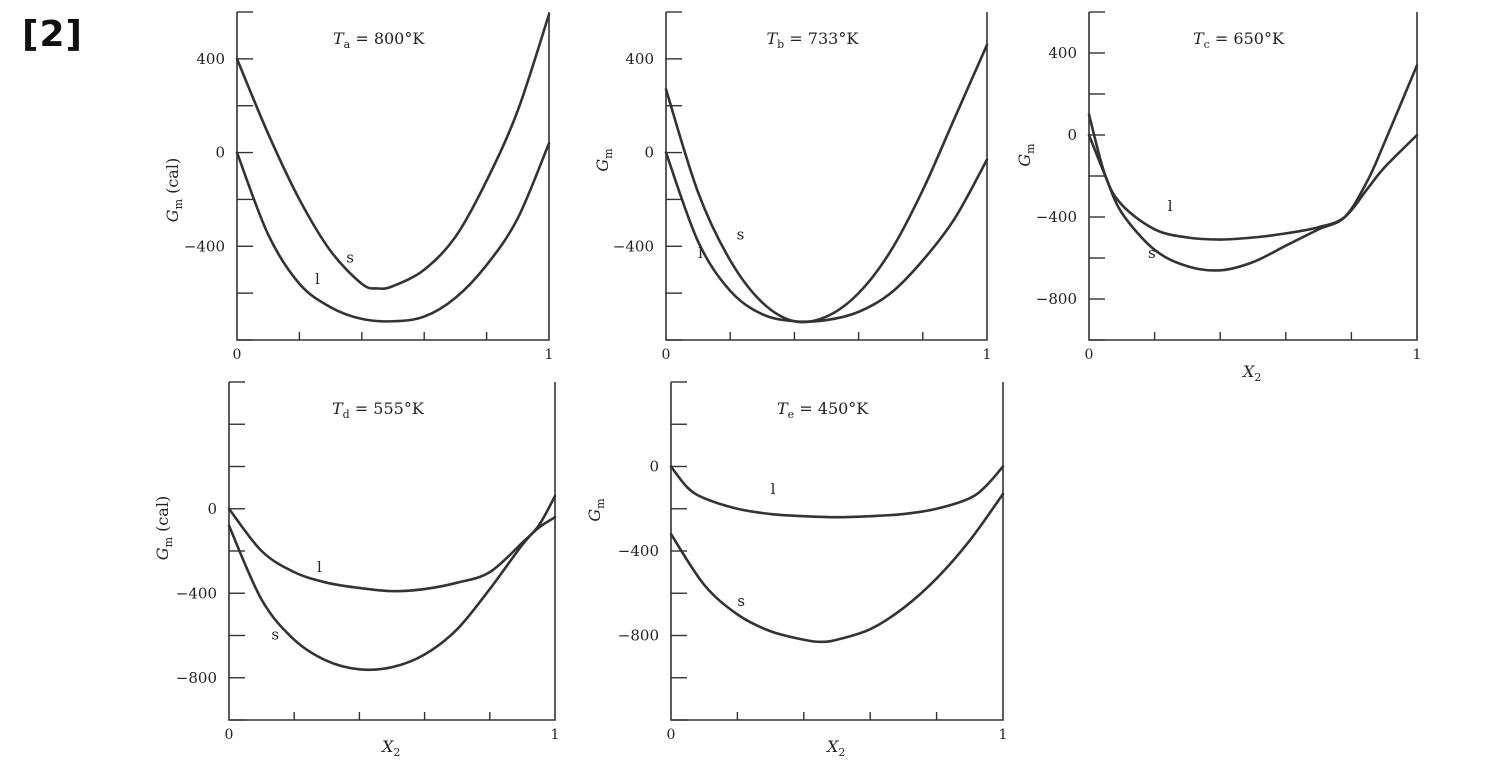 The width and height of the screenshot is (1486, 764). What do you see at coordinates (813, 40) in the screenshot?
I see `chart-title: Tb = 733°K` at bounding box center [813, 40].